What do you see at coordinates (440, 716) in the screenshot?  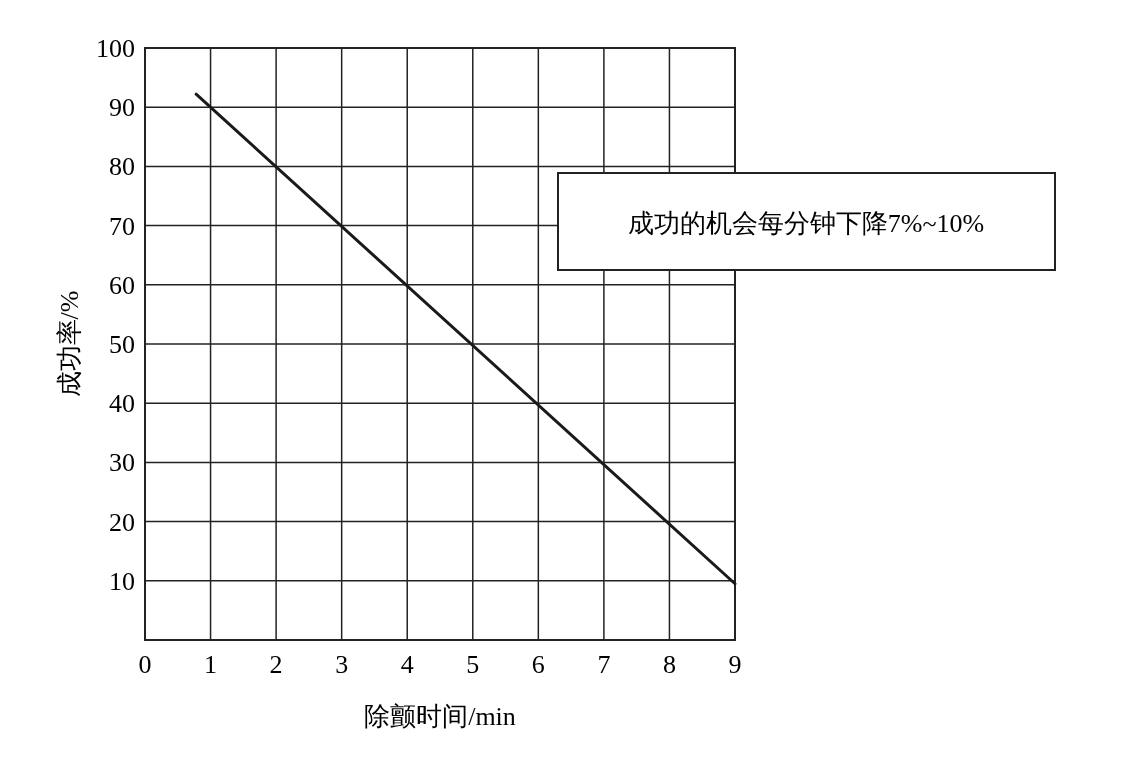 I see `x-axis-title: 除颤时间/min` at bounding box center [440, 716].